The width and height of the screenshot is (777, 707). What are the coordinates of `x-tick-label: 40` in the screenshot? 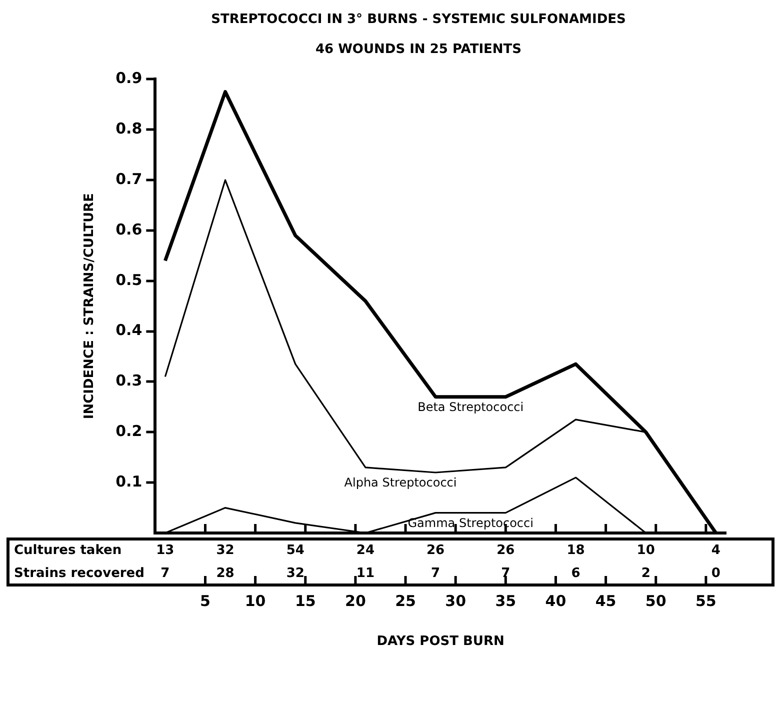 It's located at (555, 601).